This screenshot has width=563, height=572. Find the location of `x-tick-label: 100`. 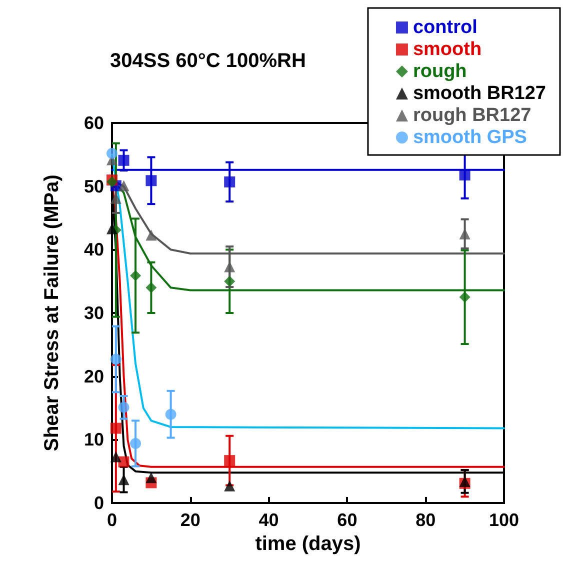

x-tick-label: 100 is located at coordinates (504, 520).